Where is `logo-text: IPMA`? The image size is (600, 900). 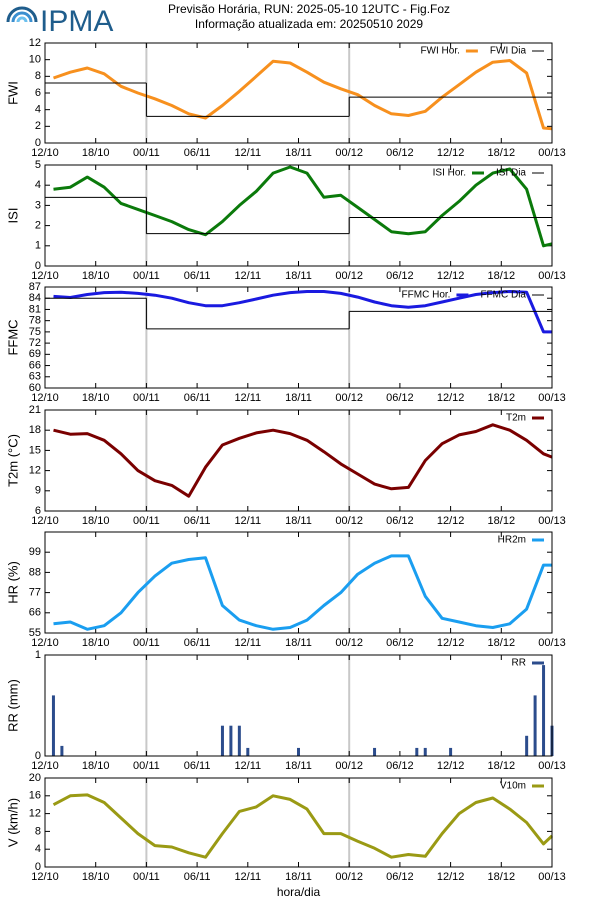
logo-text: IPMA is located at coordinates (76, 21).